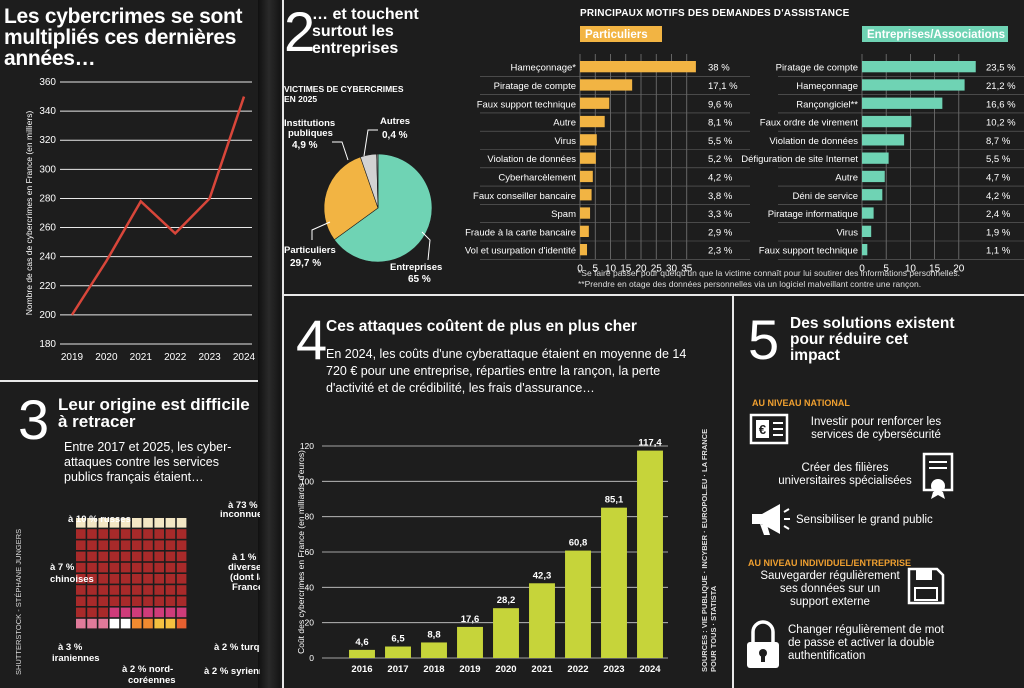 The width and height of the screenshot is (1024, 688). Describe the element at coordinates (244, 567) in the screenshot. I see `origine-label-diverses-2: diverses` at that location.